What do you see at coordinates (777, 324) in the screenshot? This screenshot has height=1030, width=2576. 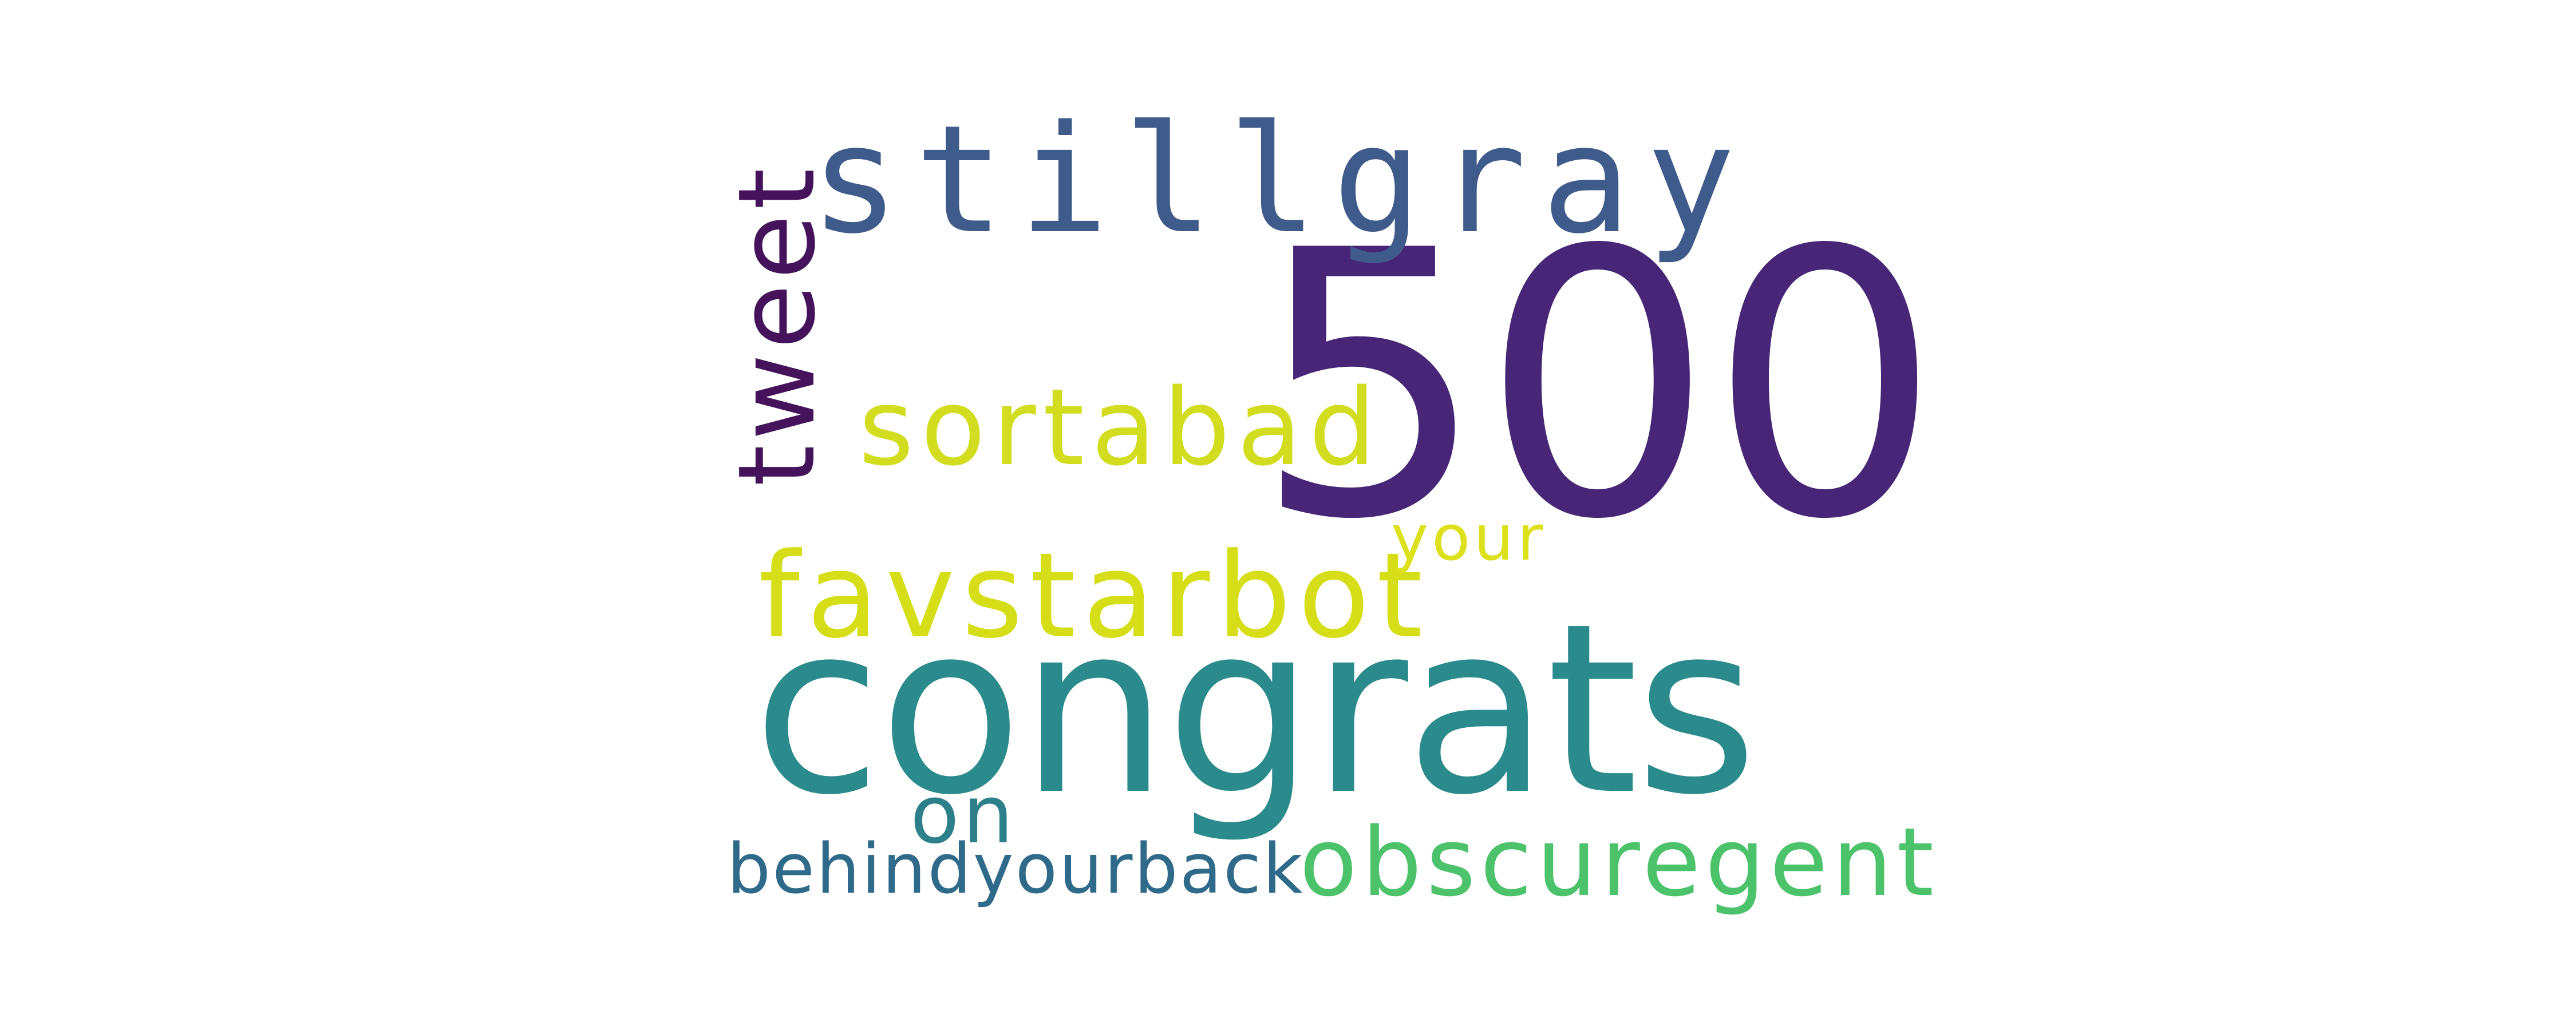 I see `word-tweet: tweet` at bounding box center [777, 324].